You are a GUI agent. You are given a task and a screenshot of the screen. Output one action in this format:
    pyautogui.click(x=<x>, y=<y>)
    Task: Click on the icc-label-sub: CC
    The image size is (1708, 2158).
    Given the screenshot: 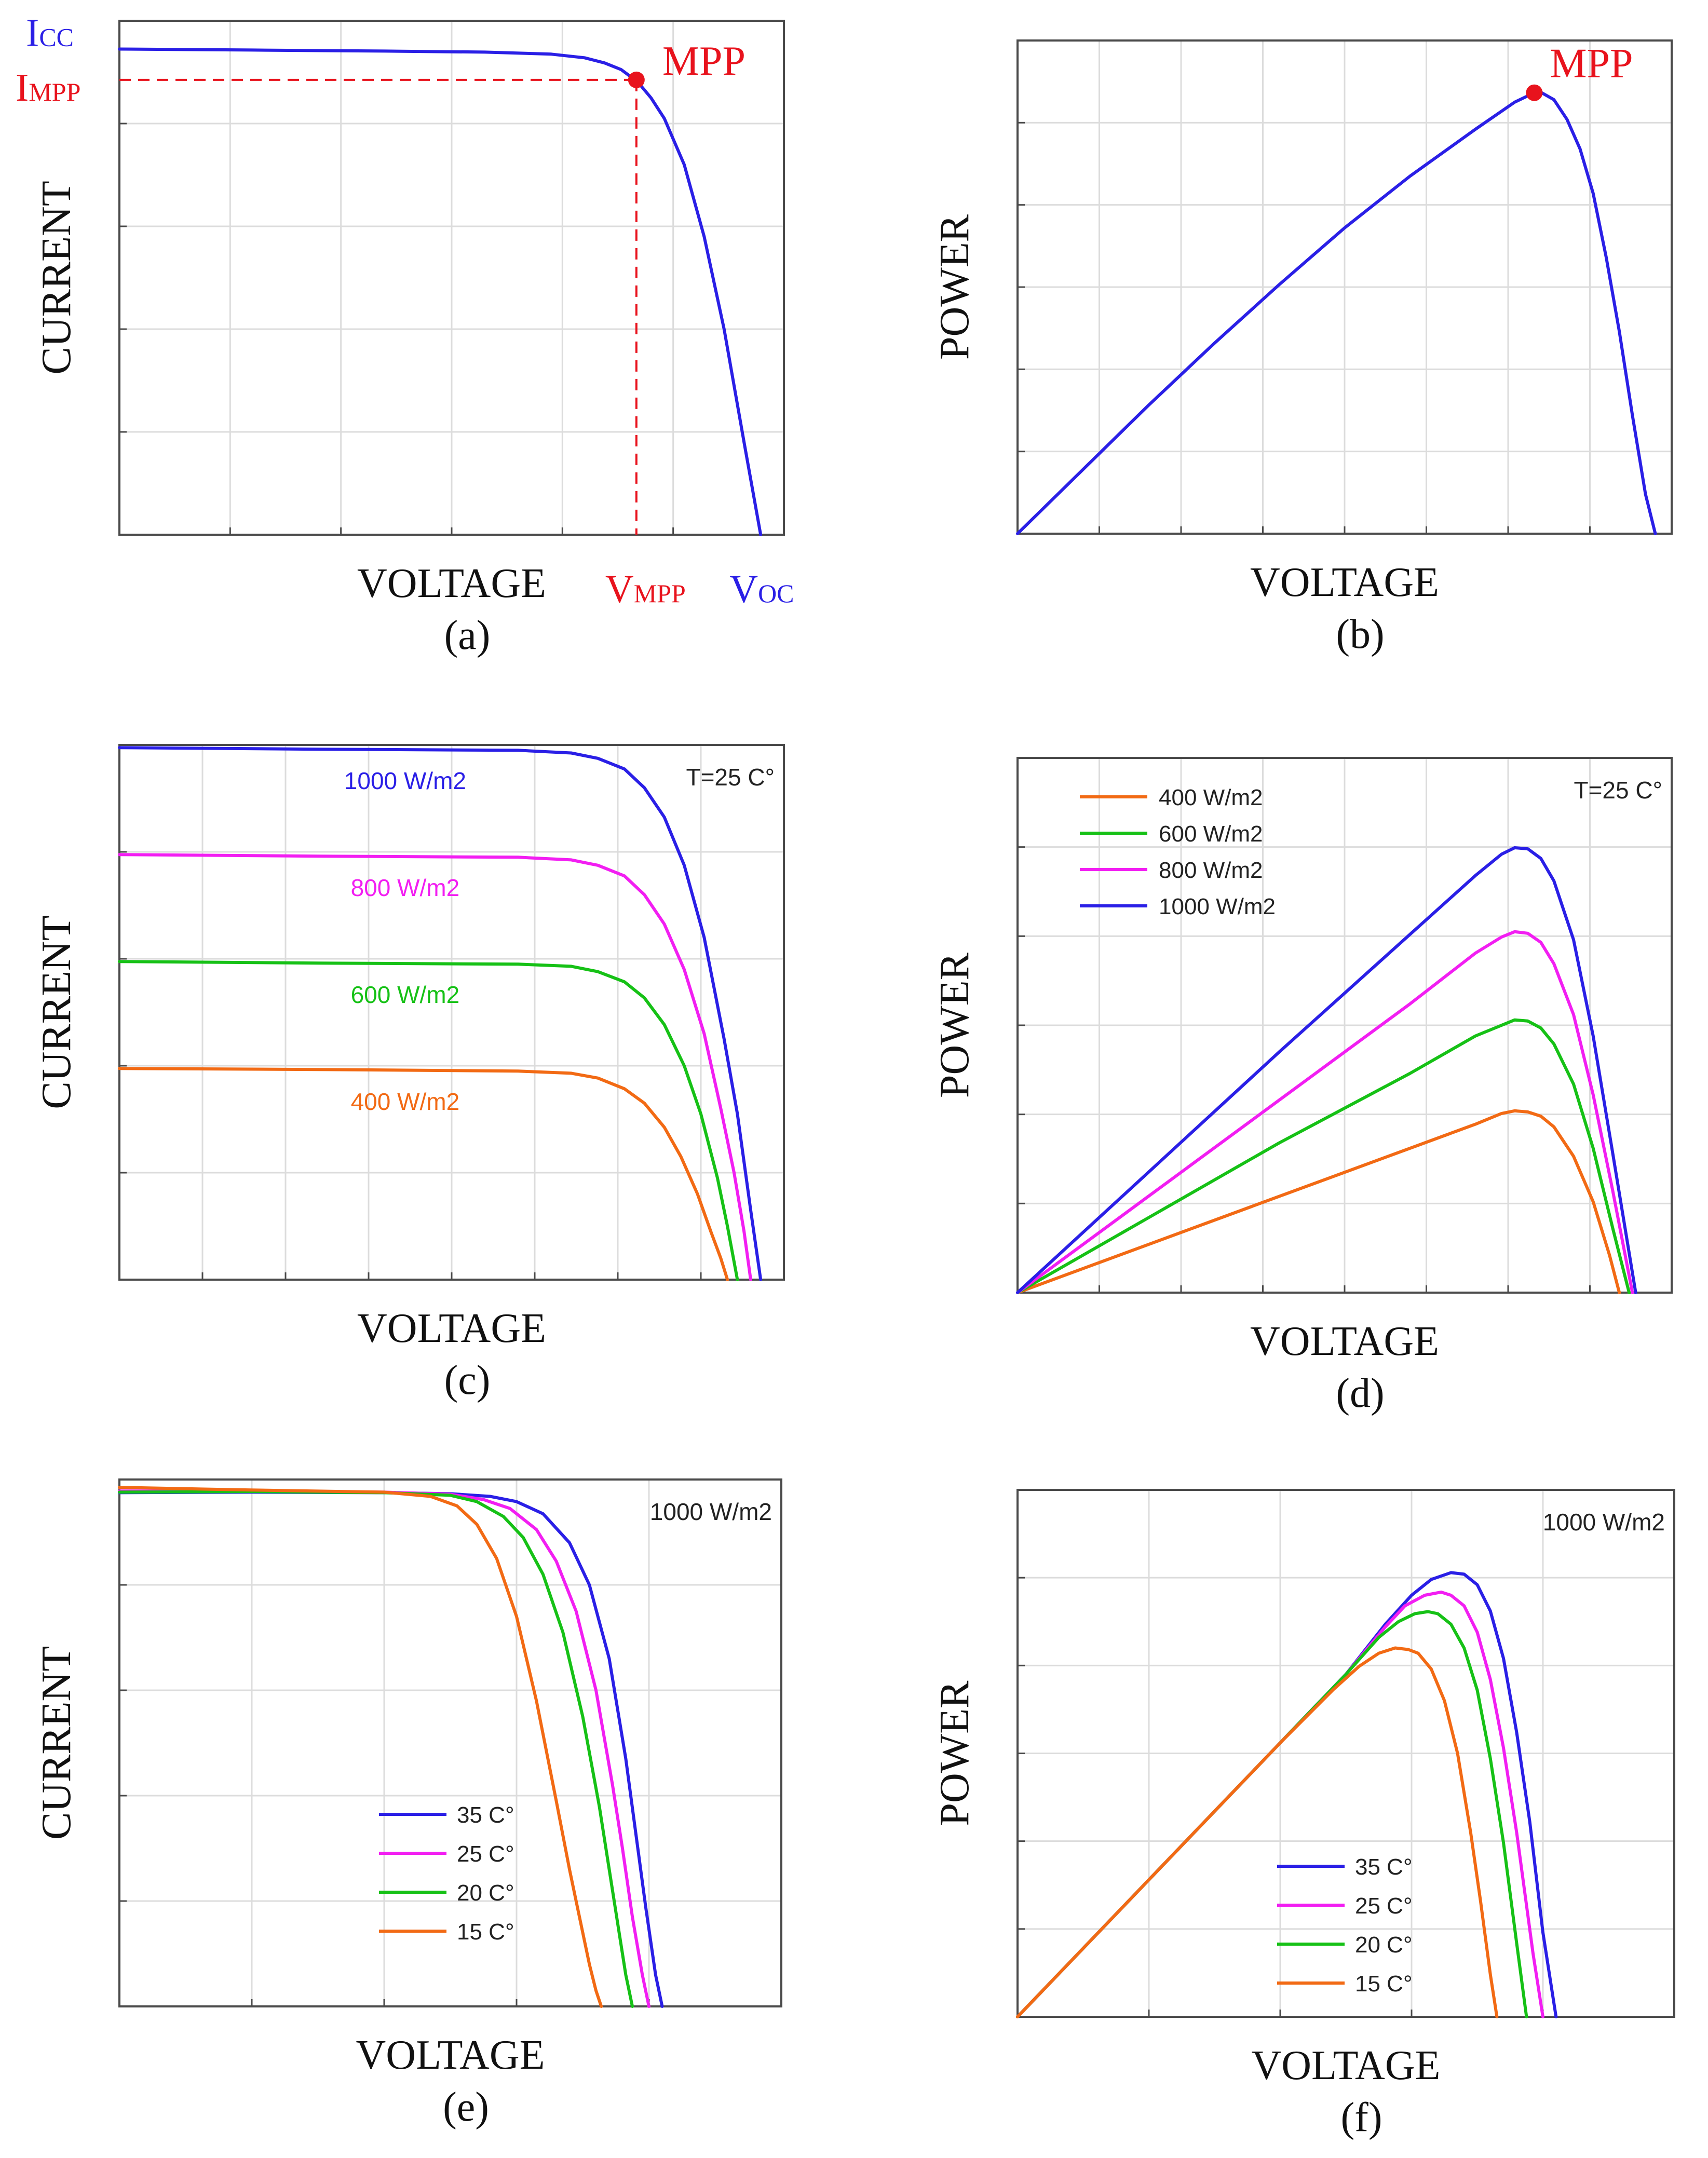 What is the action you would take?
    pyautogui.click(x=56, y=36)
    